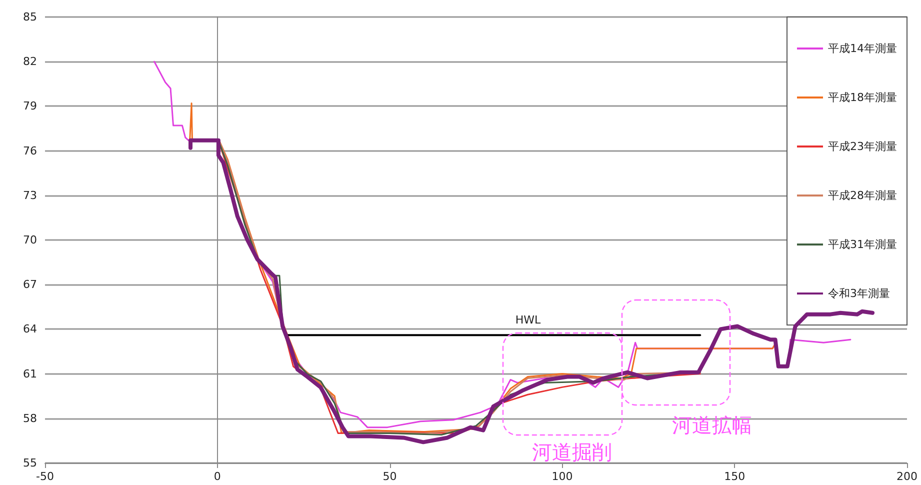 Image resolution: width=921 pixels, height=485 pixels. What do you see at coordinates (30, 285) in the screenshot?
I see `y-tick-label: 67` at bounding box center [30, 285].